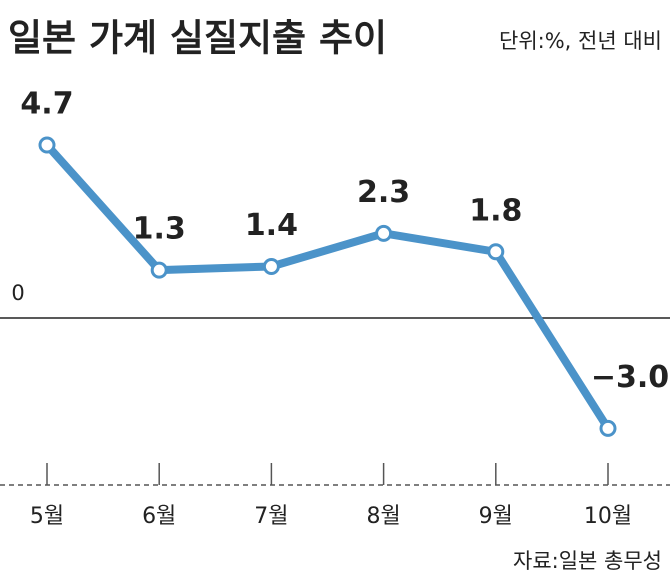 This screenshot has width=670, height=584. What do you see at coordinates (271, 516) in the screenshot?
I see `x-tick-label: 7월` at bounding box center [271, 516].